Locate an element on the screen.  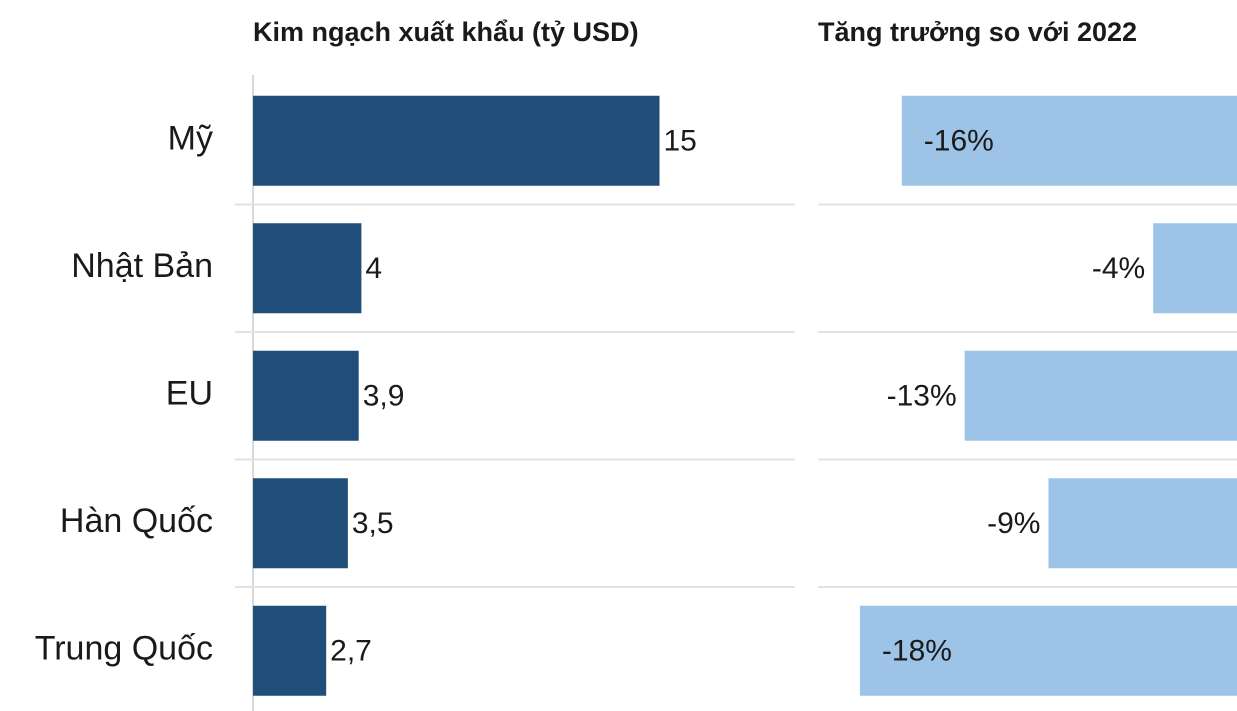
value-label: 3,5 is located at coordinates (373, 523).